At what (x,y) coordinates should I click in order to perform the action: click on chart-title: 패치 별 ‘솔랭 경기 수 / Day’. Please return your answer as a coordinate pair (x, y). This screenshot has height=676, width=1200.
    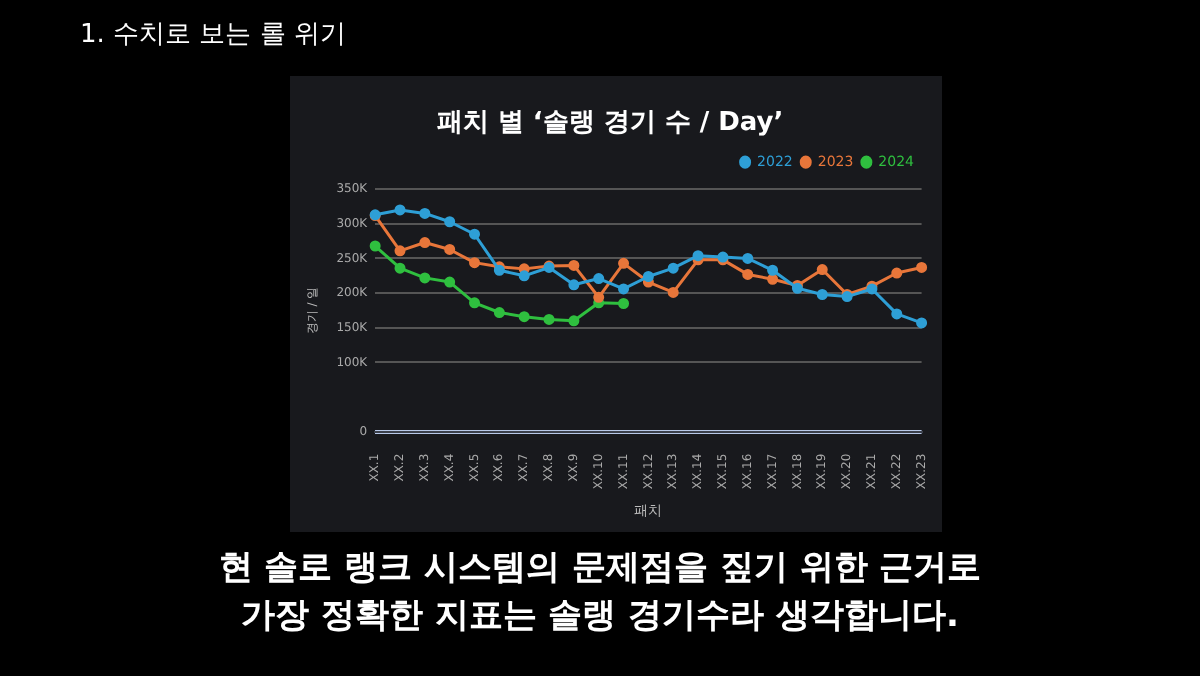
    Looking at the image, I should click on (610, 123).